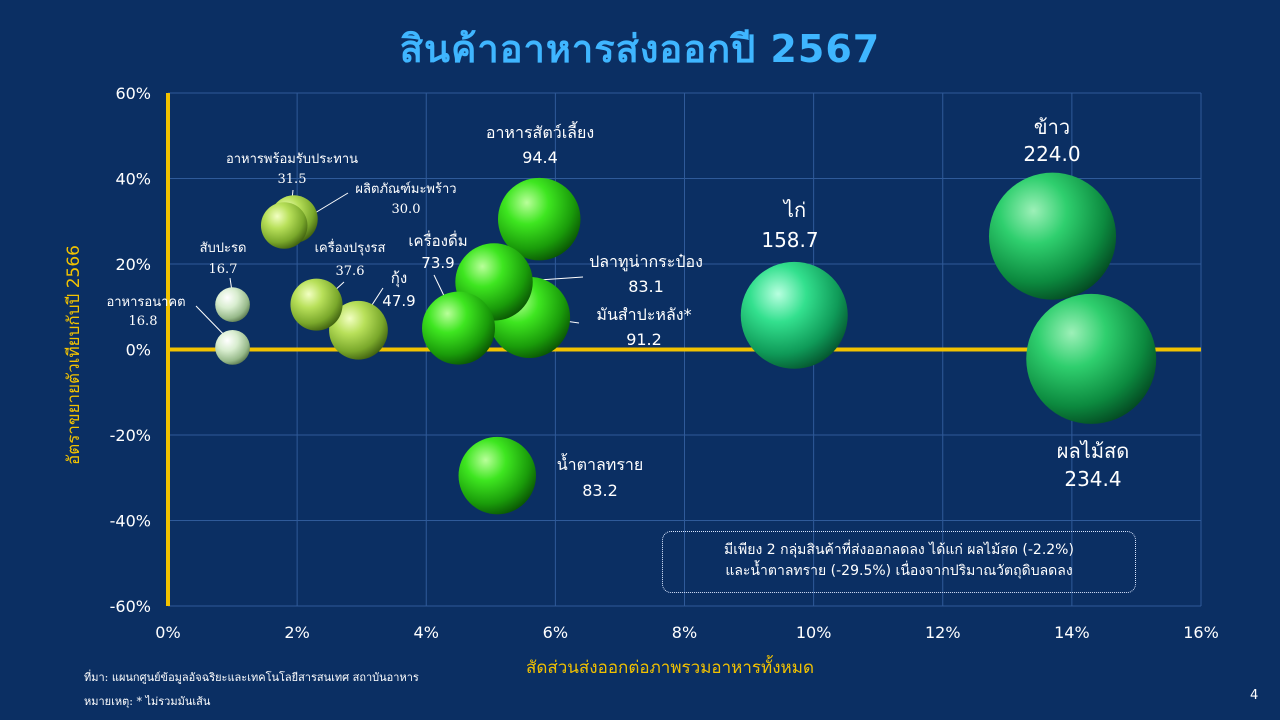  Describe the element at coordinates (1072, 632) in the screenshot. I see `x-tick-label: 14%` at that location.